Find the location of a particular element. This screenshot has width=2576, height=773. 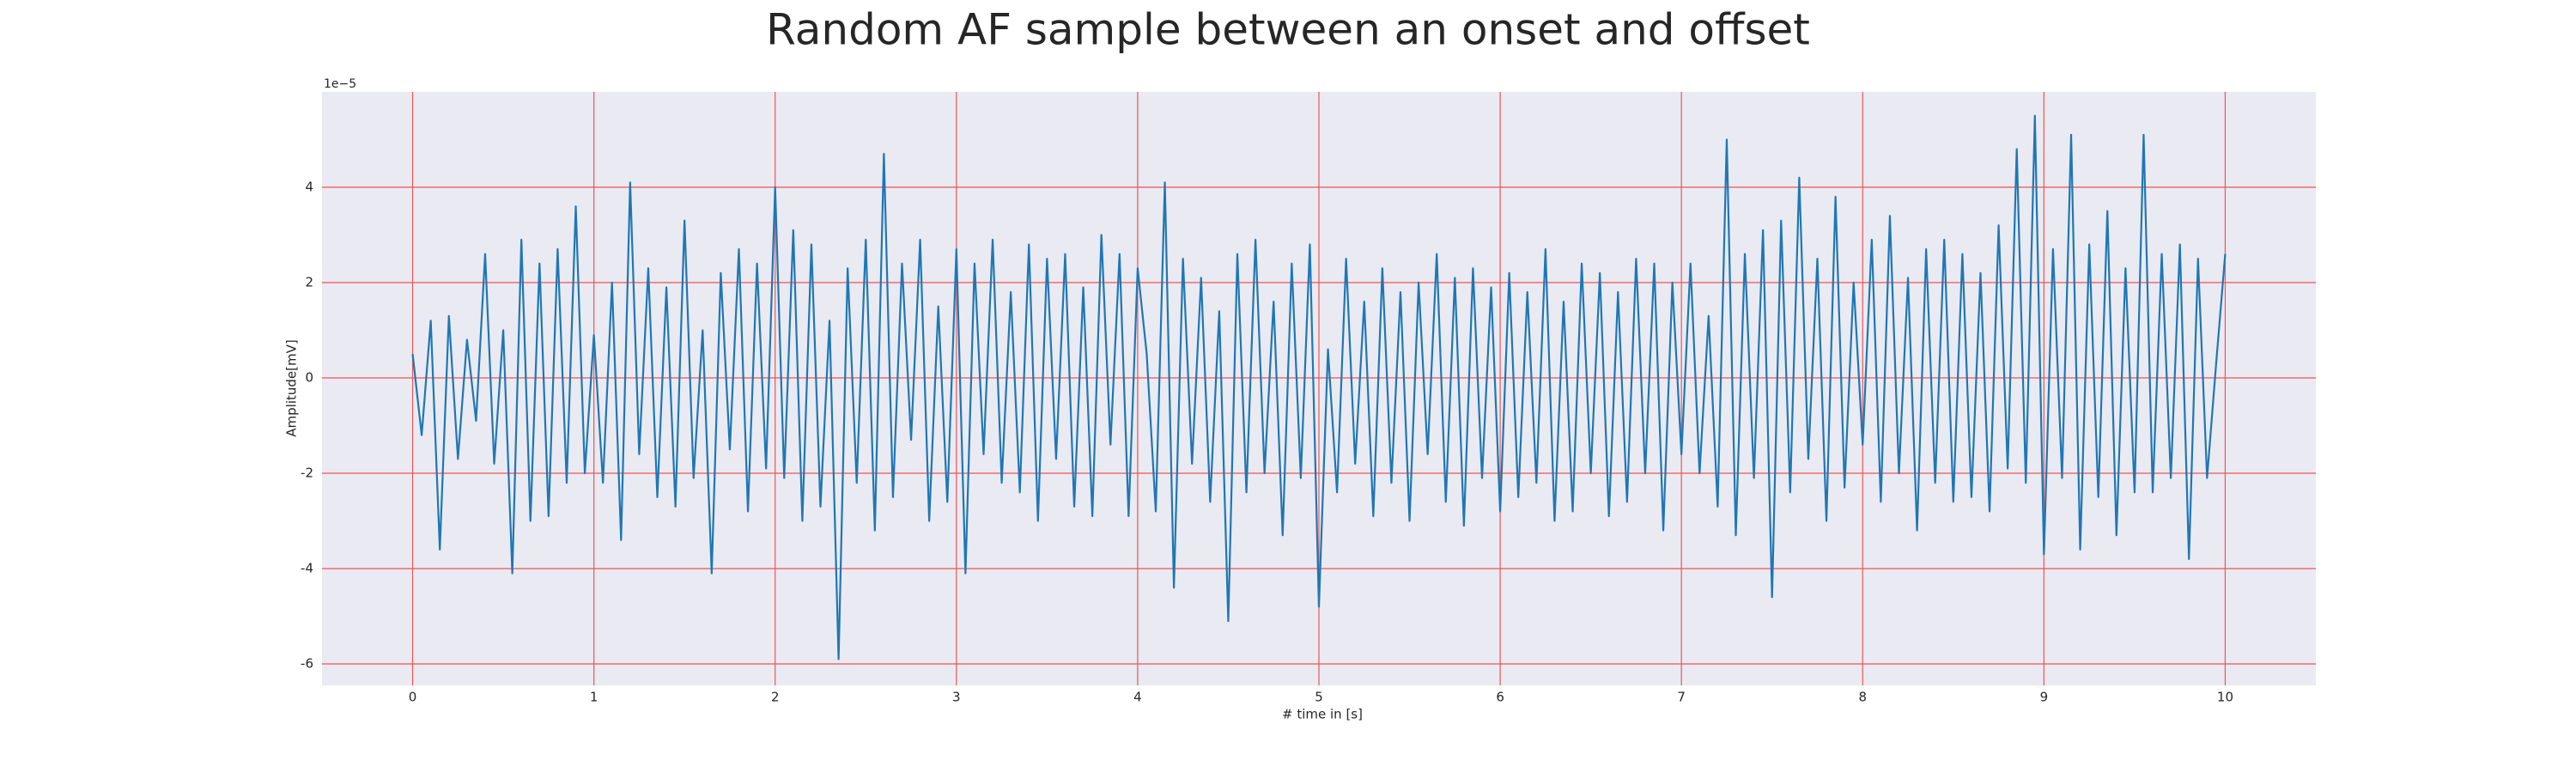

y-tick-label: 2 is located at coordinates (309, 282).